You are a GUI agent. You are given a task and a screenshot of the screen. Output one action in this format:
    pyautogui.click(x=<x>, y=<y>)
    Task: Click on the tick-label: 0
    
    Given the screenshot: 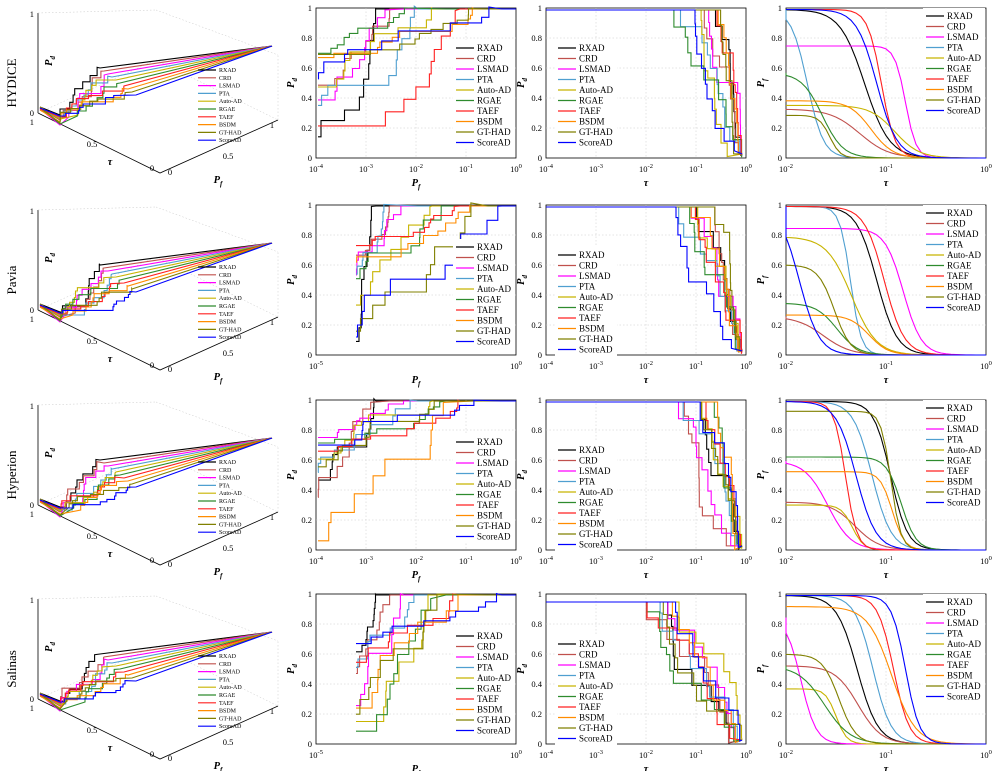 What is the action you would take?
    pyautogui.click(x=152, y=754)
    